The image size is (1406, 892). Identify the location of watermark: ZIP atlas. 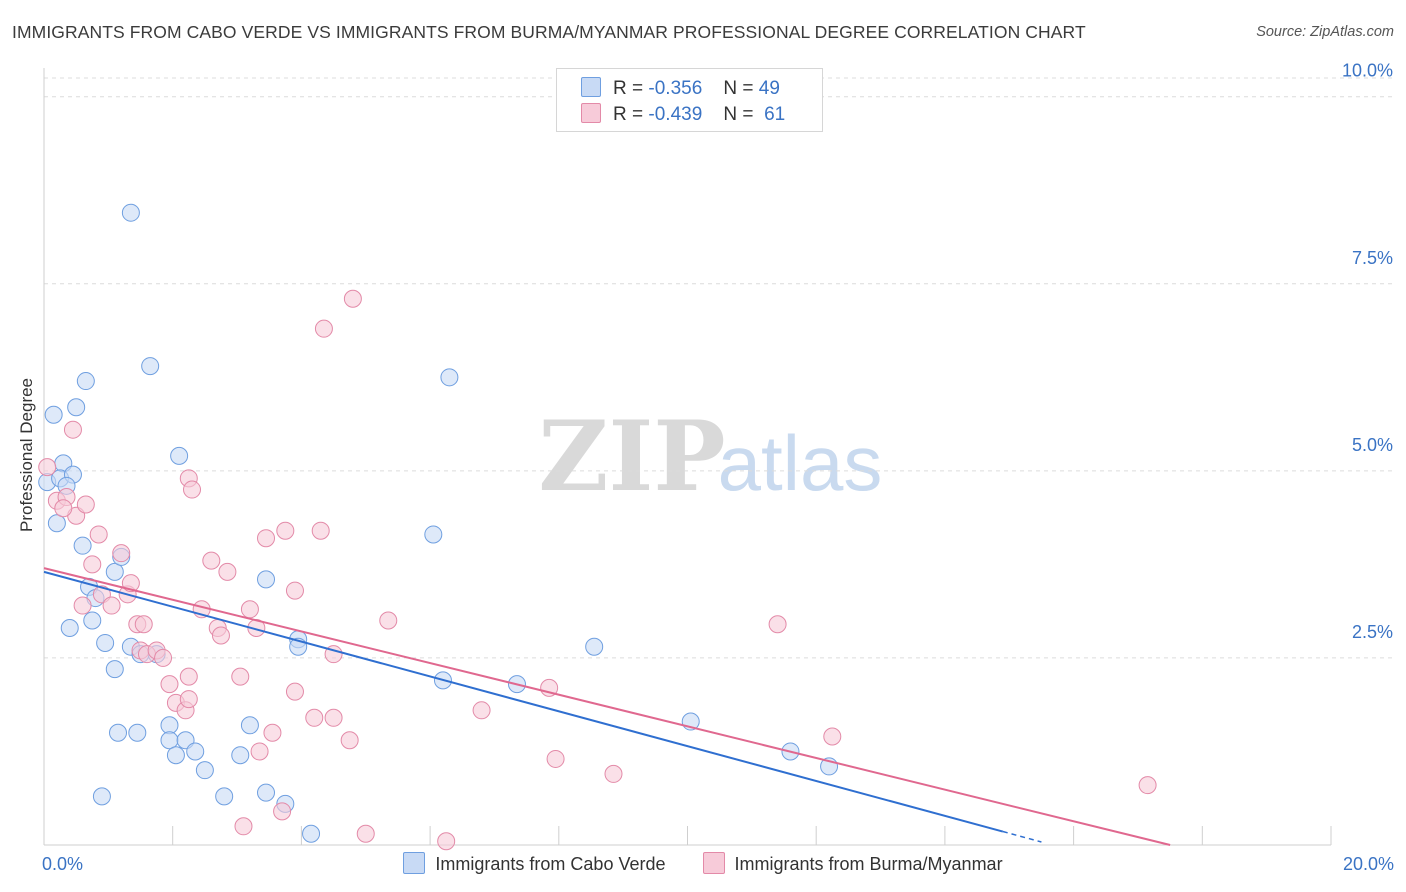
(710, 456).